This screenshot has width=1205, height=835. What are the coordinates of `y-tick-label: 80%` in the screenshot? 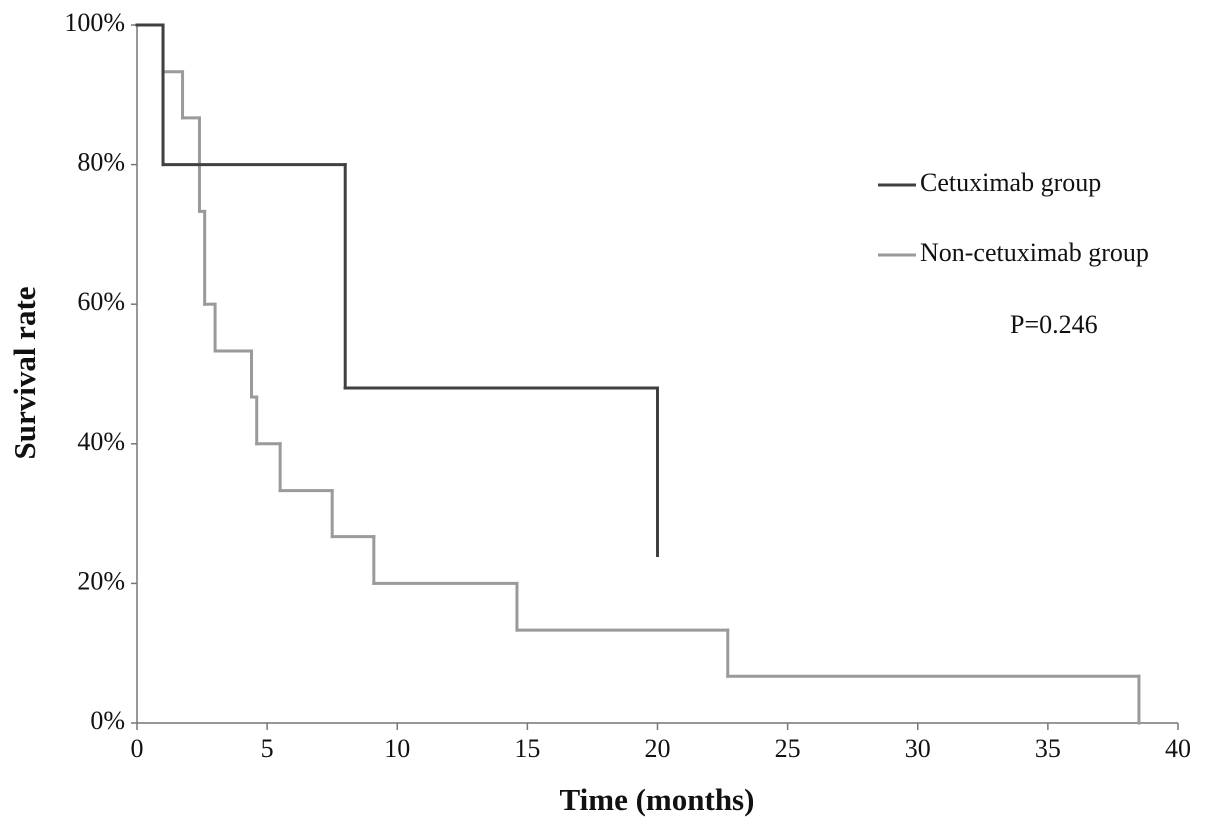 It's located at (101, 162).